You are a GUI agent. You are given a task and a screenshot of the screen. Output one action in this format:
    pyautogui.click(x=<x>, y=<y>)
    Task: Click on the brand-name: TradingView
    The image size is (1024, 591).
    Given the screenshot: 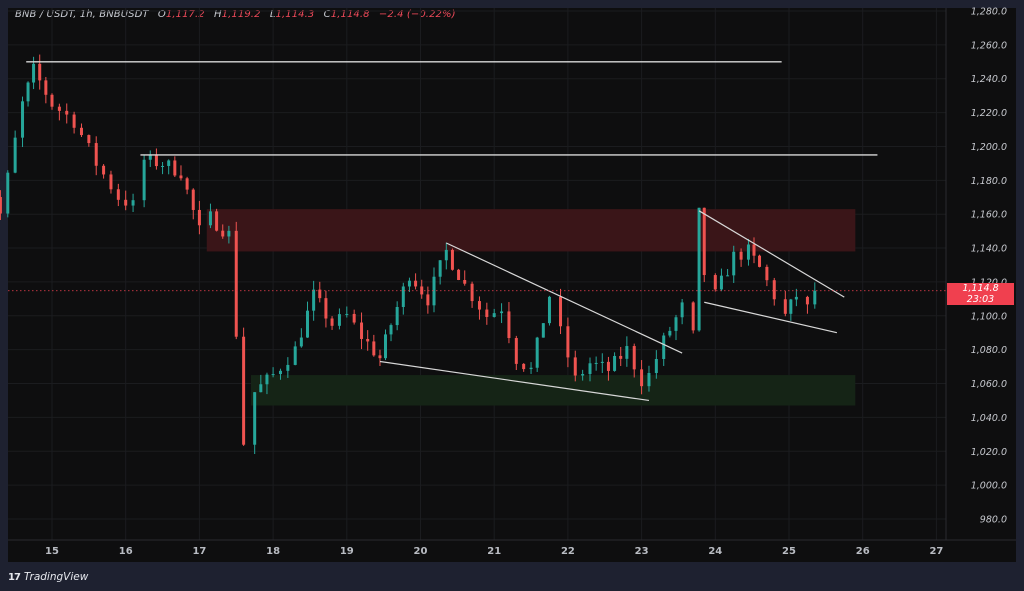 What is the action you would take?
    pyautogui.click(x=56, y=577)
    